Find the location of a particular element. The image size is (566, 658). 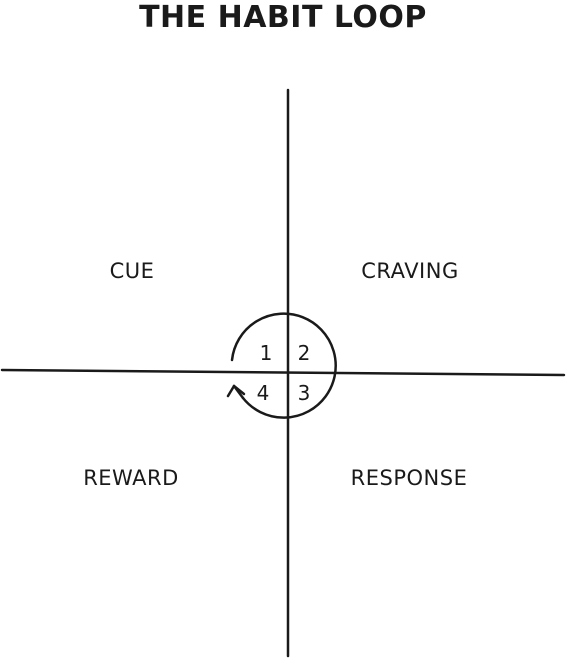

quadrant-label-reward: REWARD is located at coordinates (131, 478).